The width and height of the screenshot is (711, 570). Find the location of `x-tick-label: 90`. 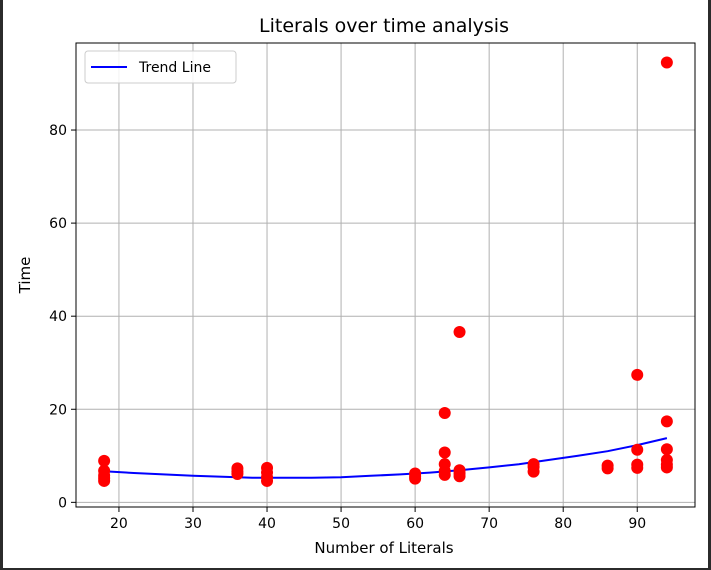

x-tick-label: 90 is located at coordinates (637, 524).